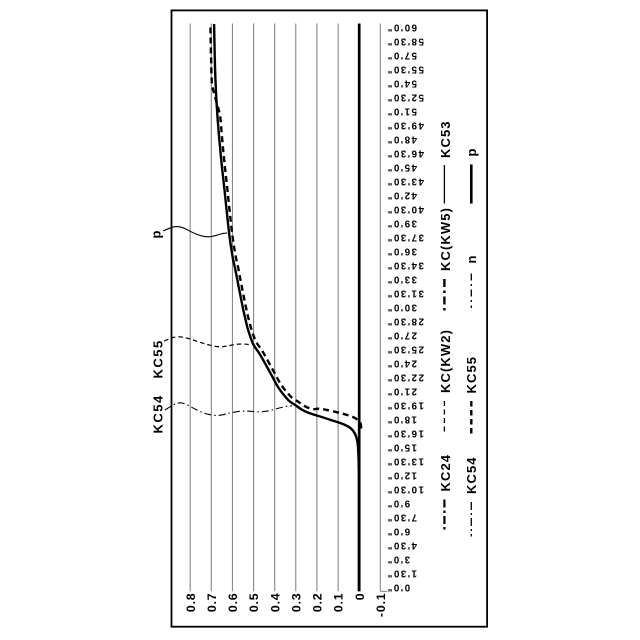  Describe the element at coordinates (398, 559) in the screenshot. I see `svg-text: 3'0"` at that location.